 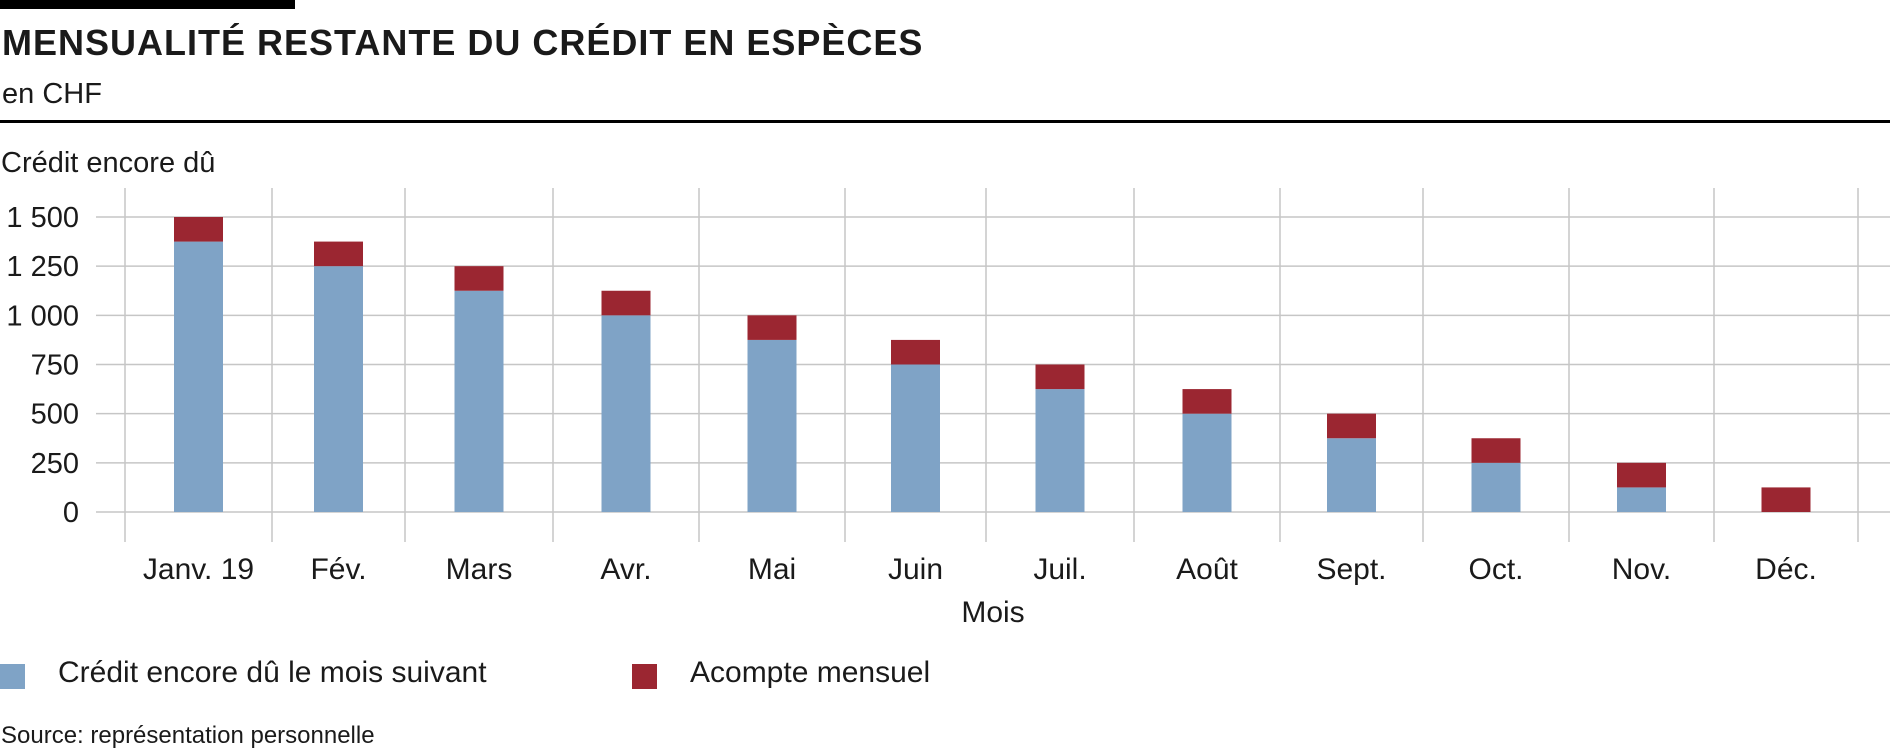 I want to click on x-tick-label: Juil., so click(x=1059, y=569).